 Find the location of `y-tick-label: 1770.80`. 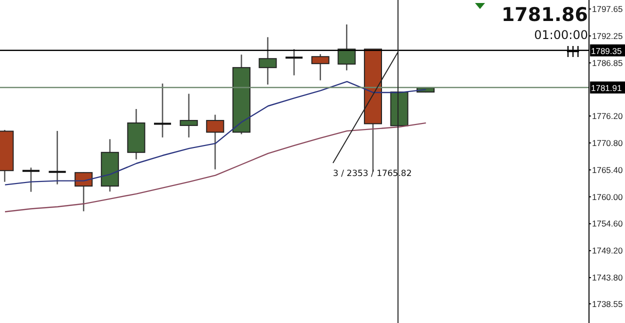

y-tick-label: 1770.80 is located at coordinates (607, 143).